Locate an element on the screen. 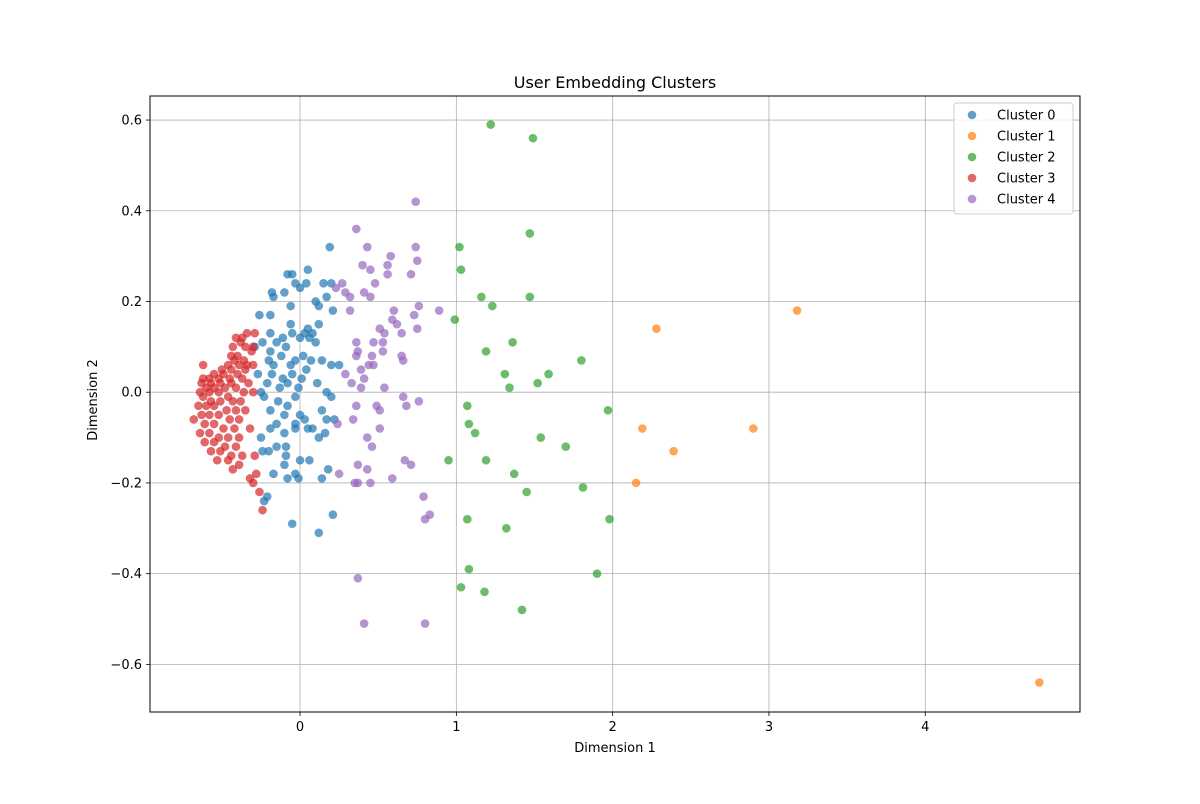 The height and width of the screenshot is (804, 1200). legend-label: Cluster 2 is located at coordinates (1026, 158).